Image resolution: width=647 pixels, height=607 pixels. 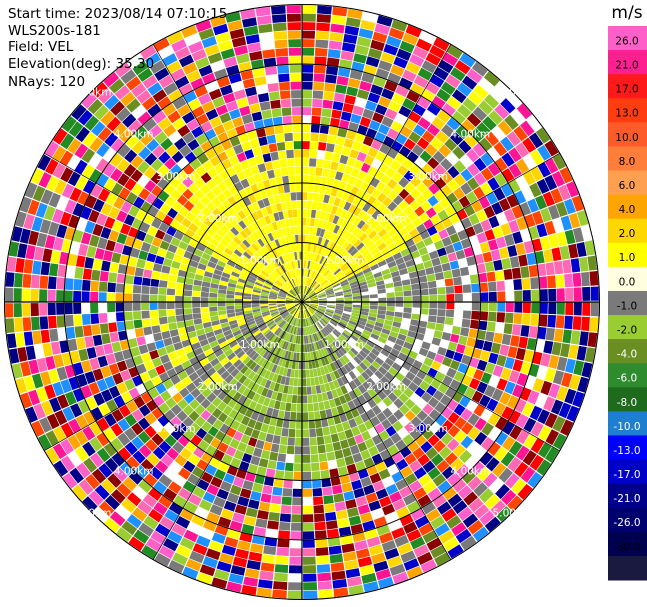 I want to click on colorbar-swatch, so click(x=627, y=496).